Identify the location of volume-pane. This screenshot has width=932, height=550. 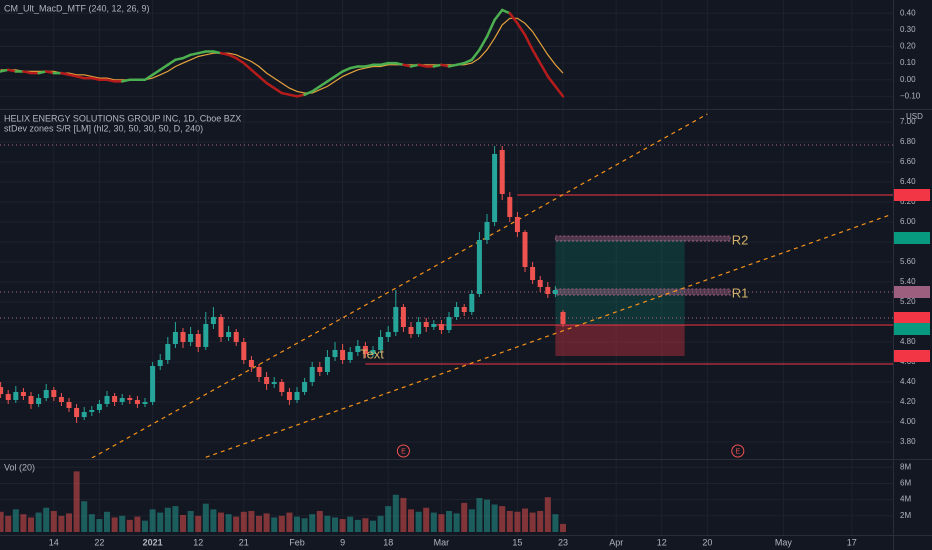
(283, 501).